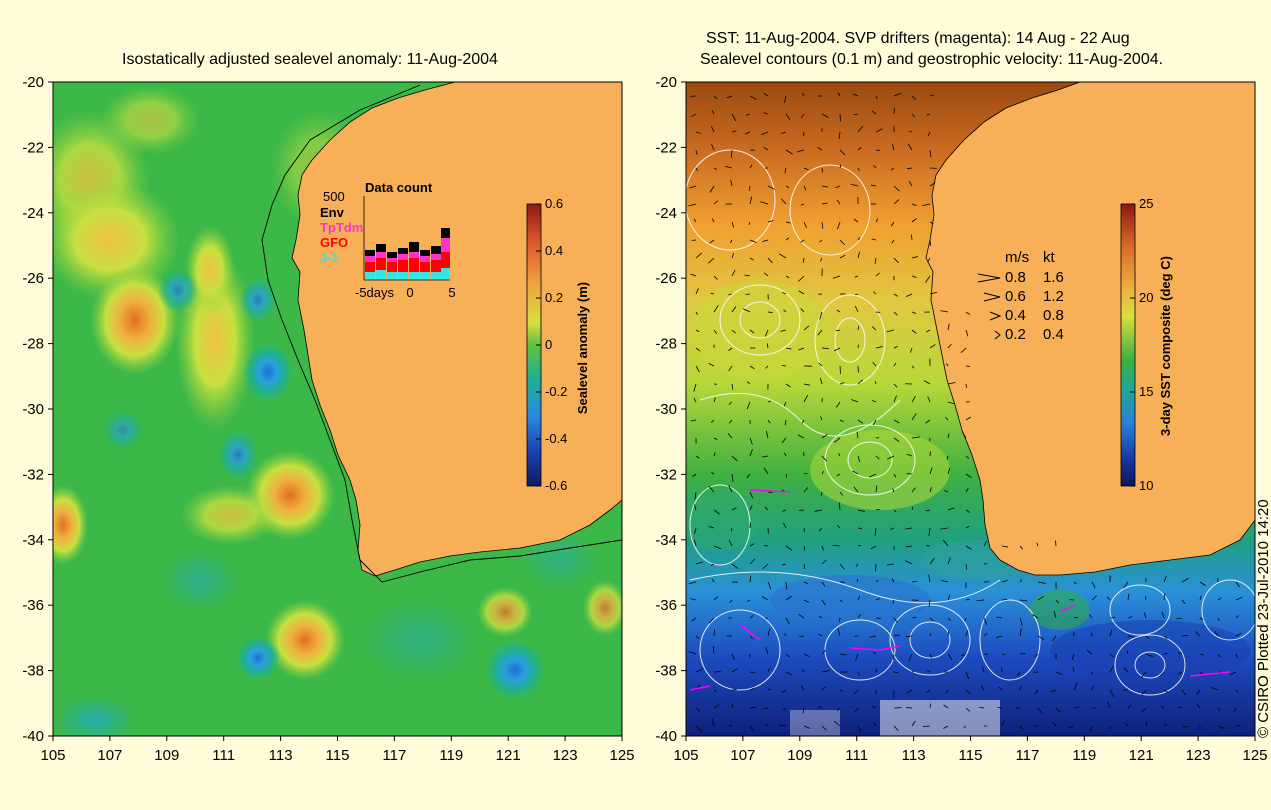 The image size is (1271, 810). I want to click on left-y-axis: -20 -22 -24 -26 -28 -30 -32 -34 -36 -38 -40, so click(37, 409).